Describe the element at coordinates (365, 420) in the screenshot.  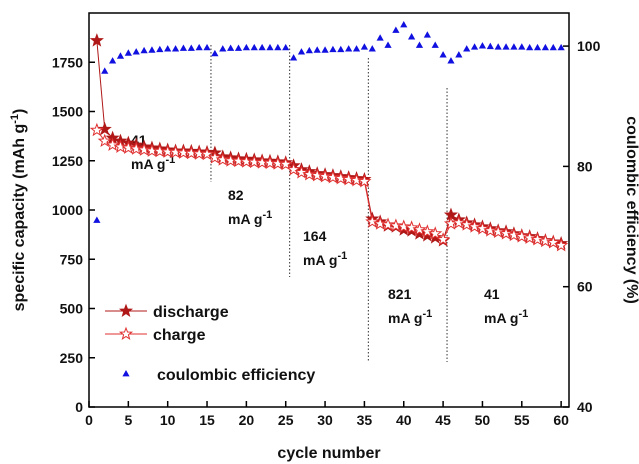
I see `x-tick-label: 35` at that location.